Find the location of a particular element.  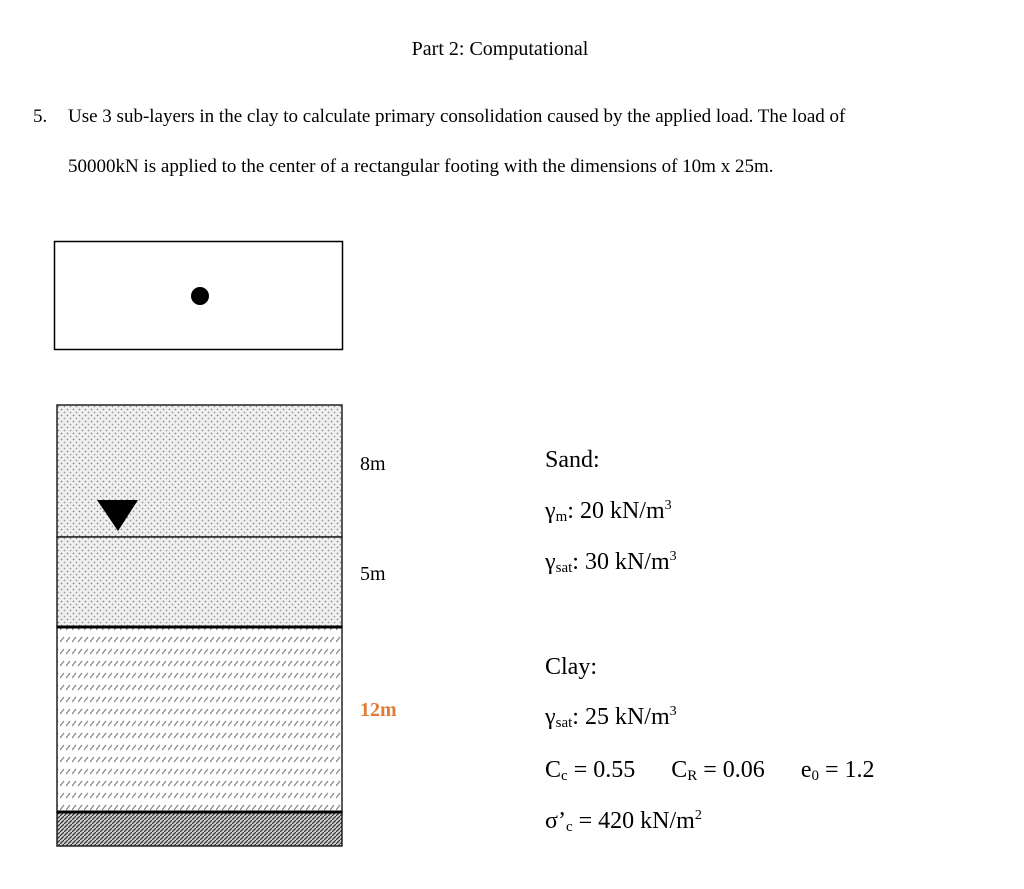

layer-thickness-sand-upper: 8m is located at coordinates (373, 464).